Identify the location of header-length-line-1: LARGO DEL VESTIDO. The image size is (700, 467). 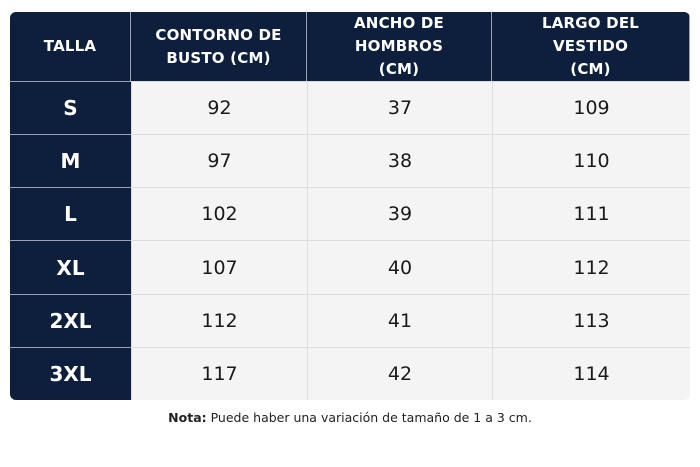
(590, 34).